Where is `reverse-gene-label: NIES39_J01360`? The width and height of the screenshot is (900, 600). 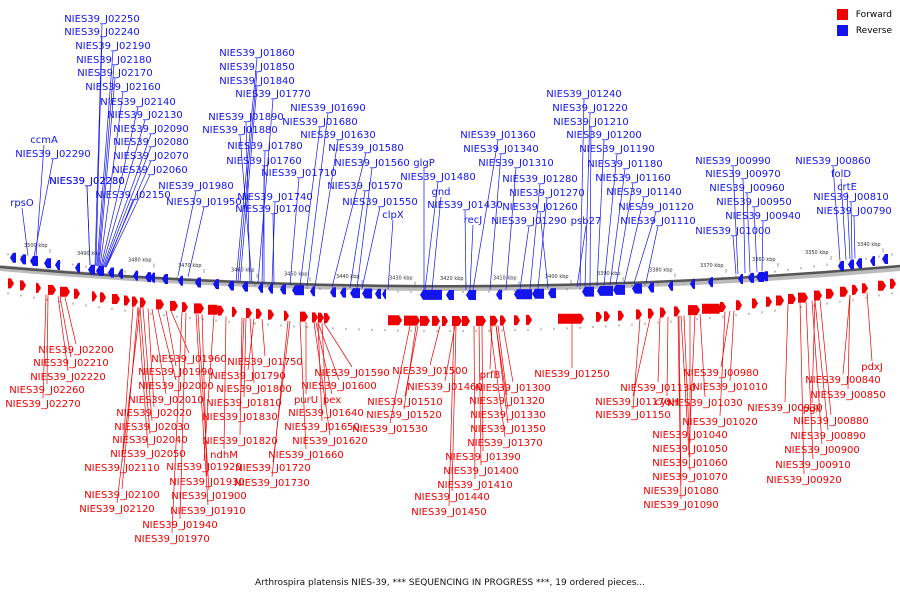
reverse-gene-label: NIES39_J01360 is located at coordinates (498, 135).